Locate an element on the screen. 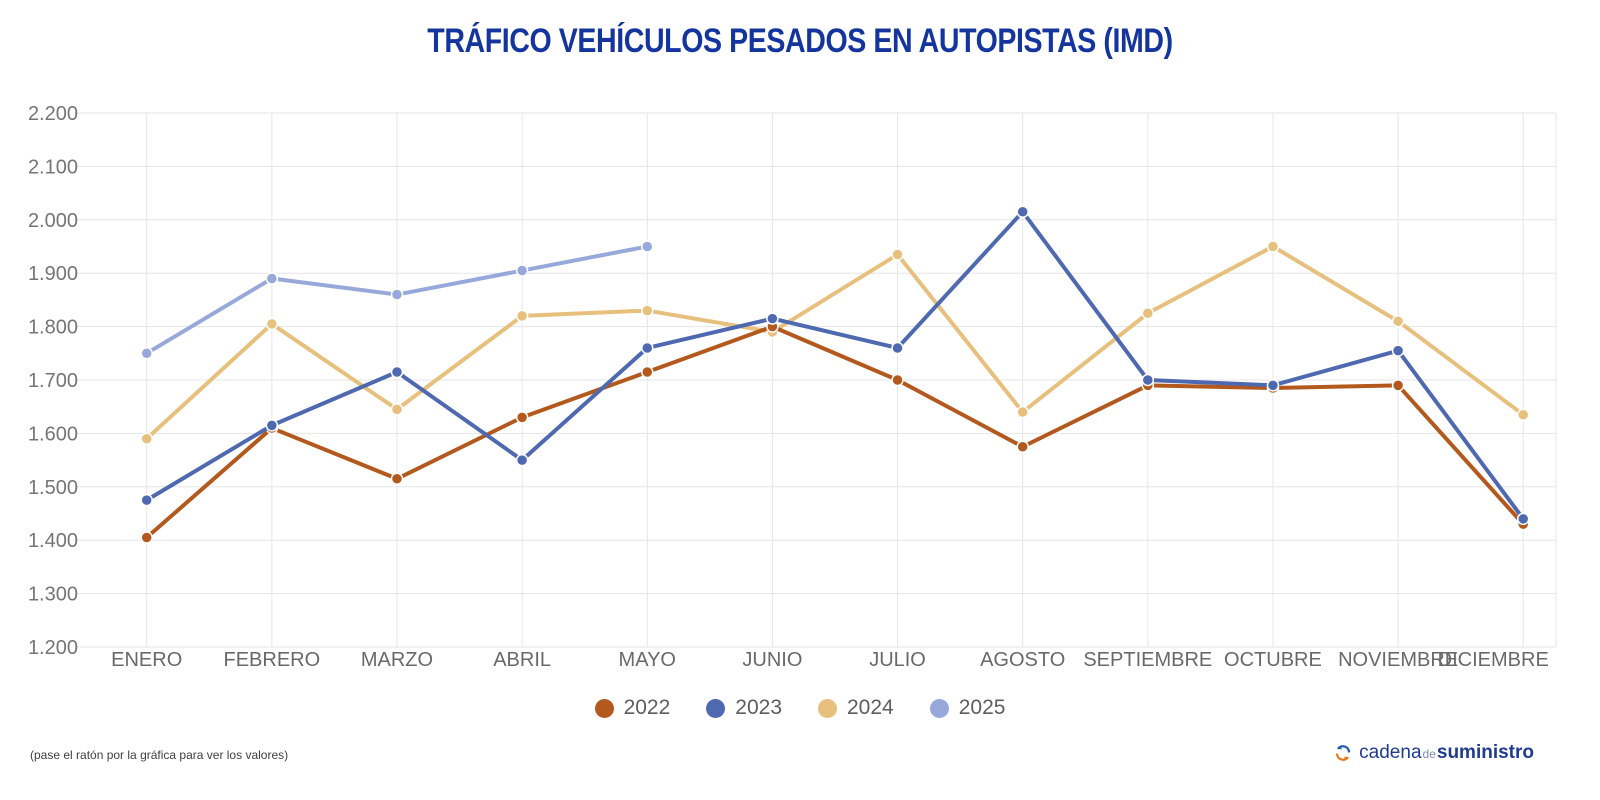  legend-dot-2023 is located at coordinates (716, 708).